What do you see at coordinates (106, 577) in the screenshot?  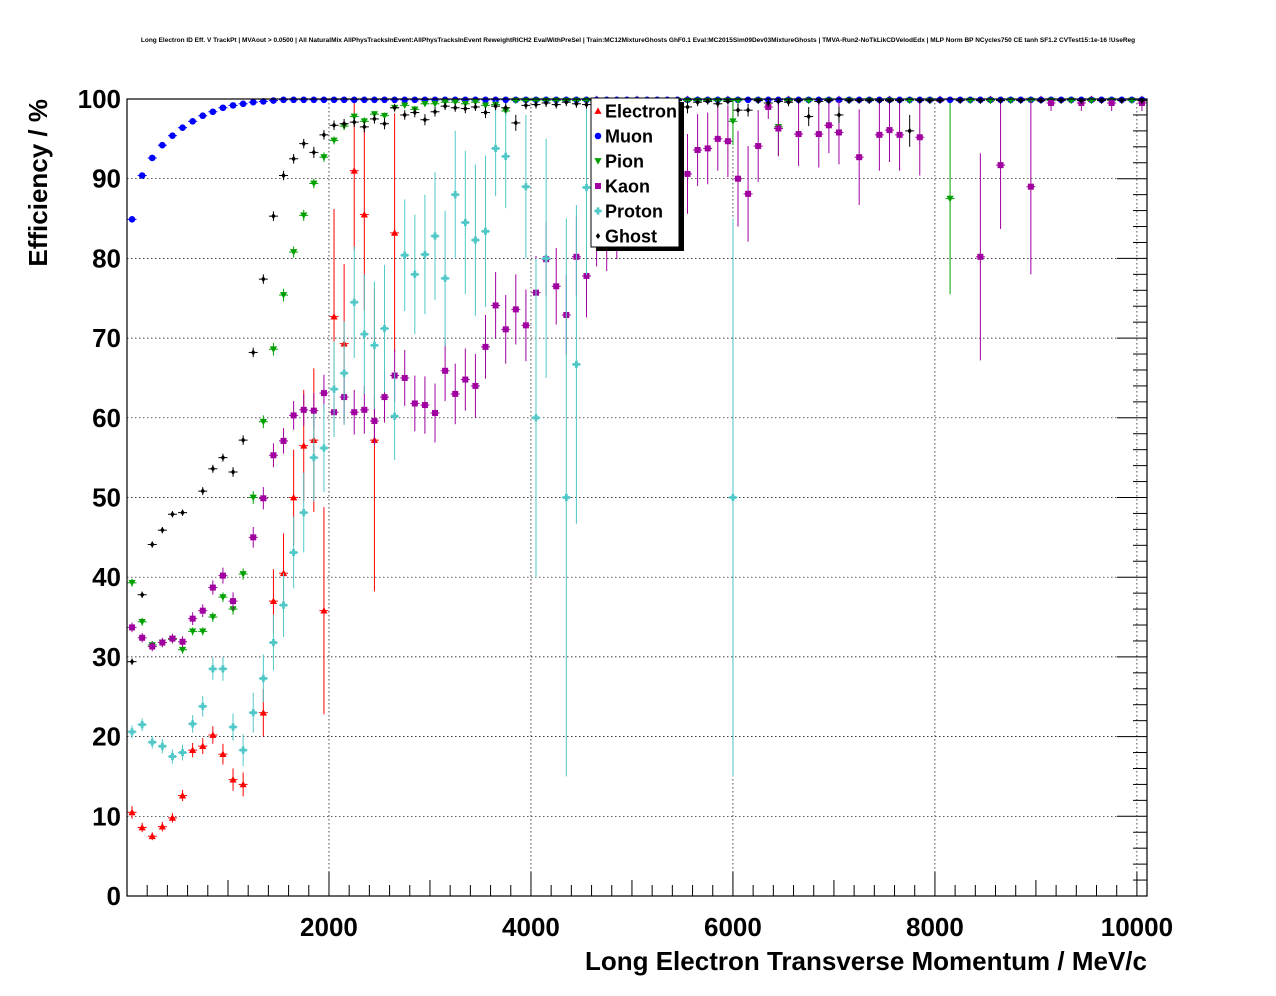 I see `y-tick-label: 40` at bounding box center [106, 577].